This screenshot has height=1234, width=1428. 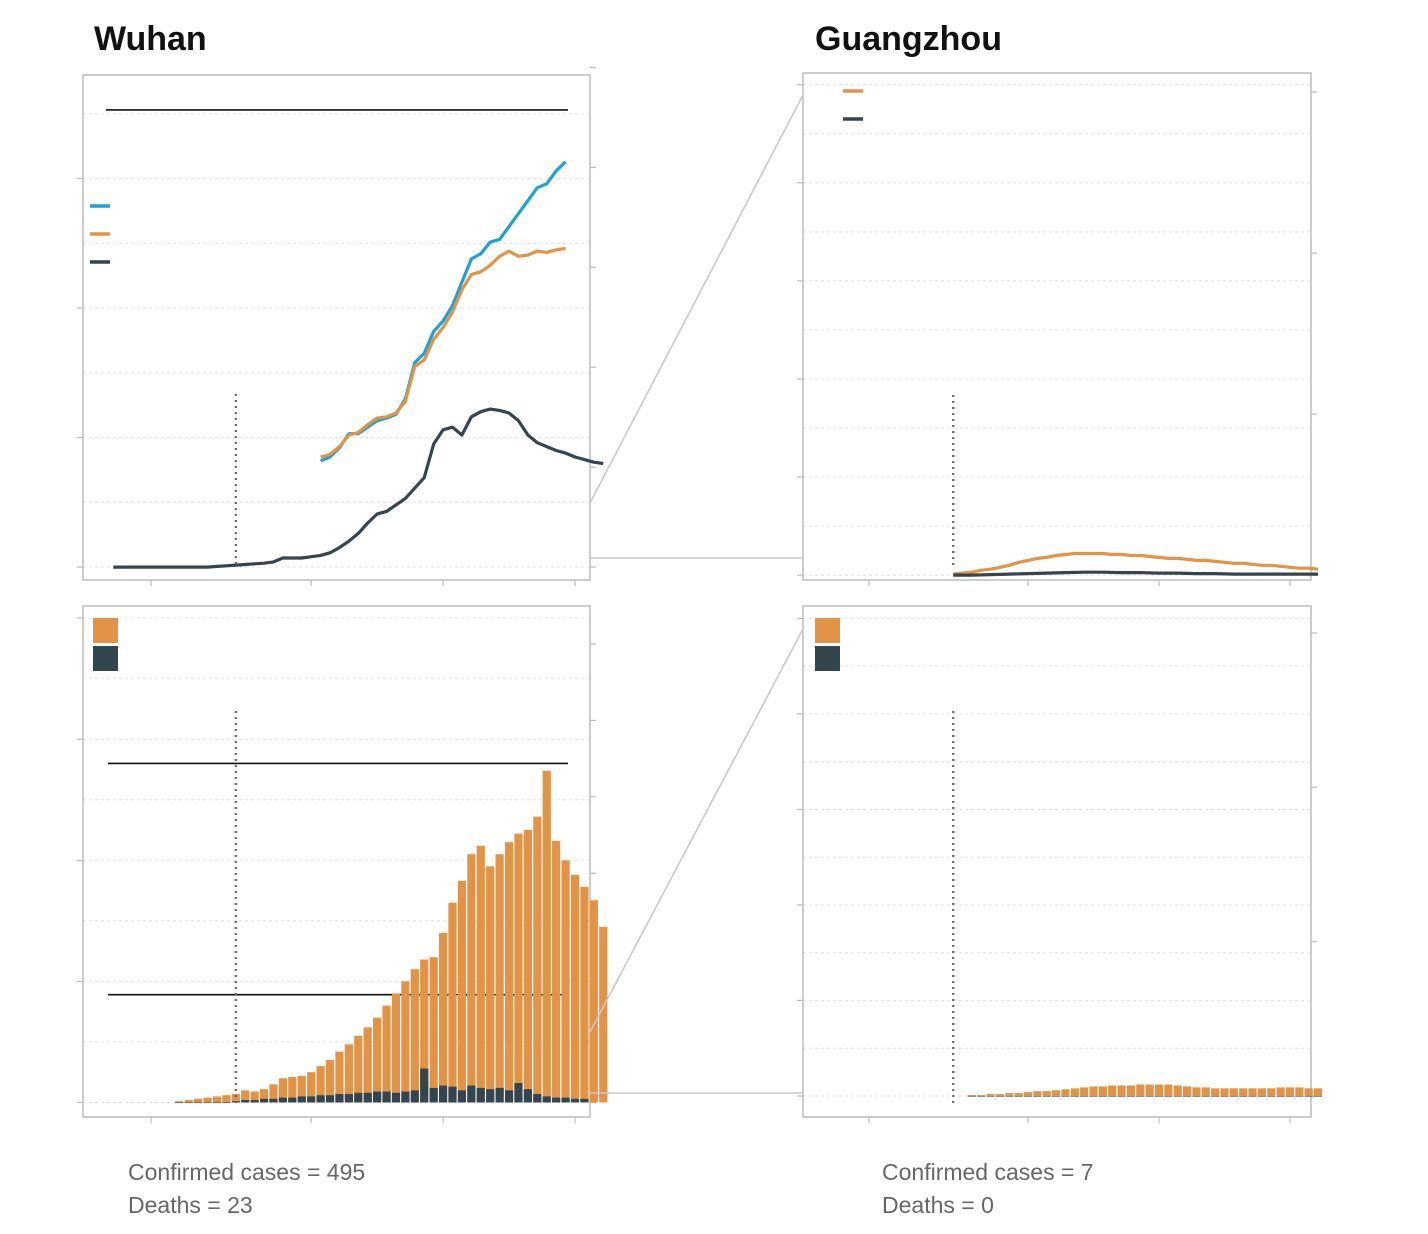 What do you see at coordinates (190, 1205) in the screenshot?
I see `wuhan-deaths: Deaths = 23` at bounding box center [190, 1205].